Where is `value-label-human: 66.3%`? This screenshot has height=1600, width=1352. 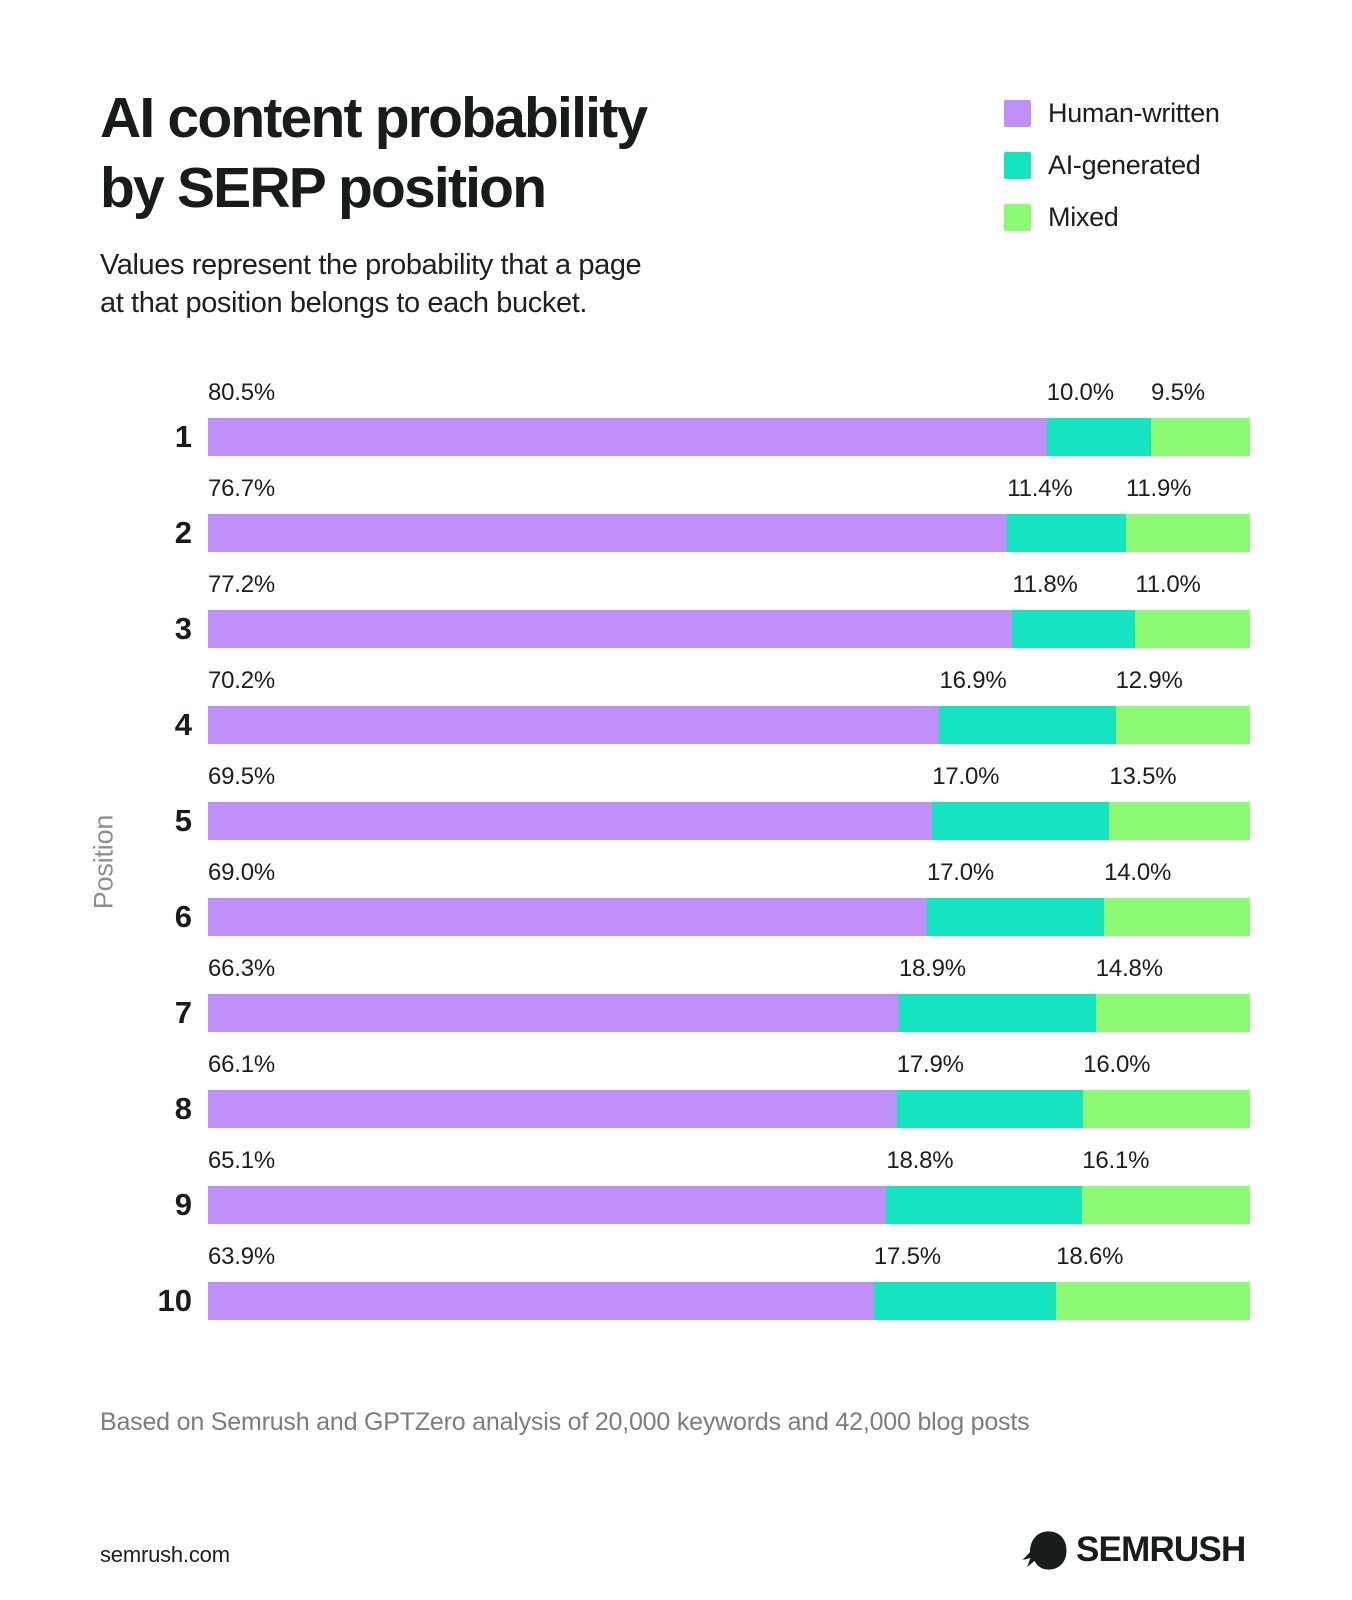 value-label-human: 66.3% is located at coordinates (242, 968).